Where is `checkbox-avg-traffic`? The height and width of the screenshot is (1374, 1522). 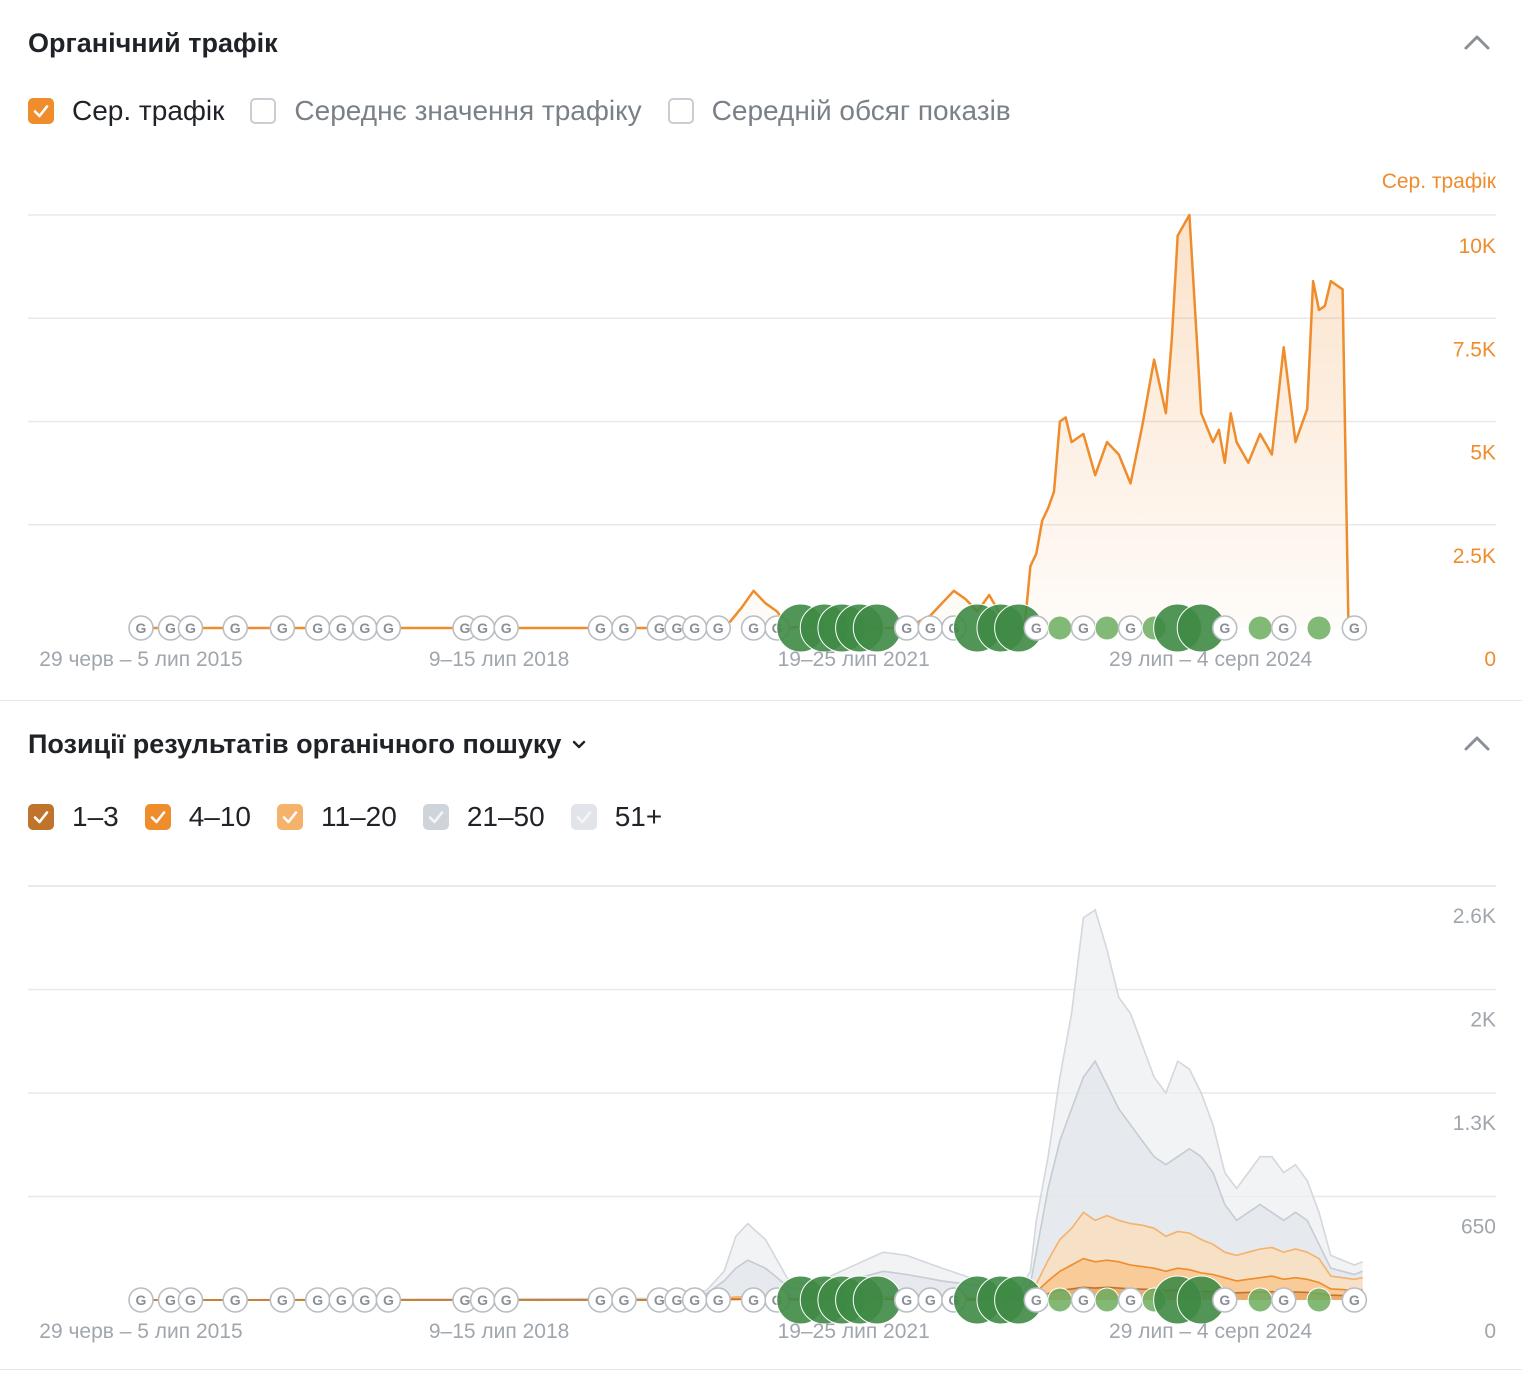
checkbox-avg-traffic is located at coordinates (41, 111).